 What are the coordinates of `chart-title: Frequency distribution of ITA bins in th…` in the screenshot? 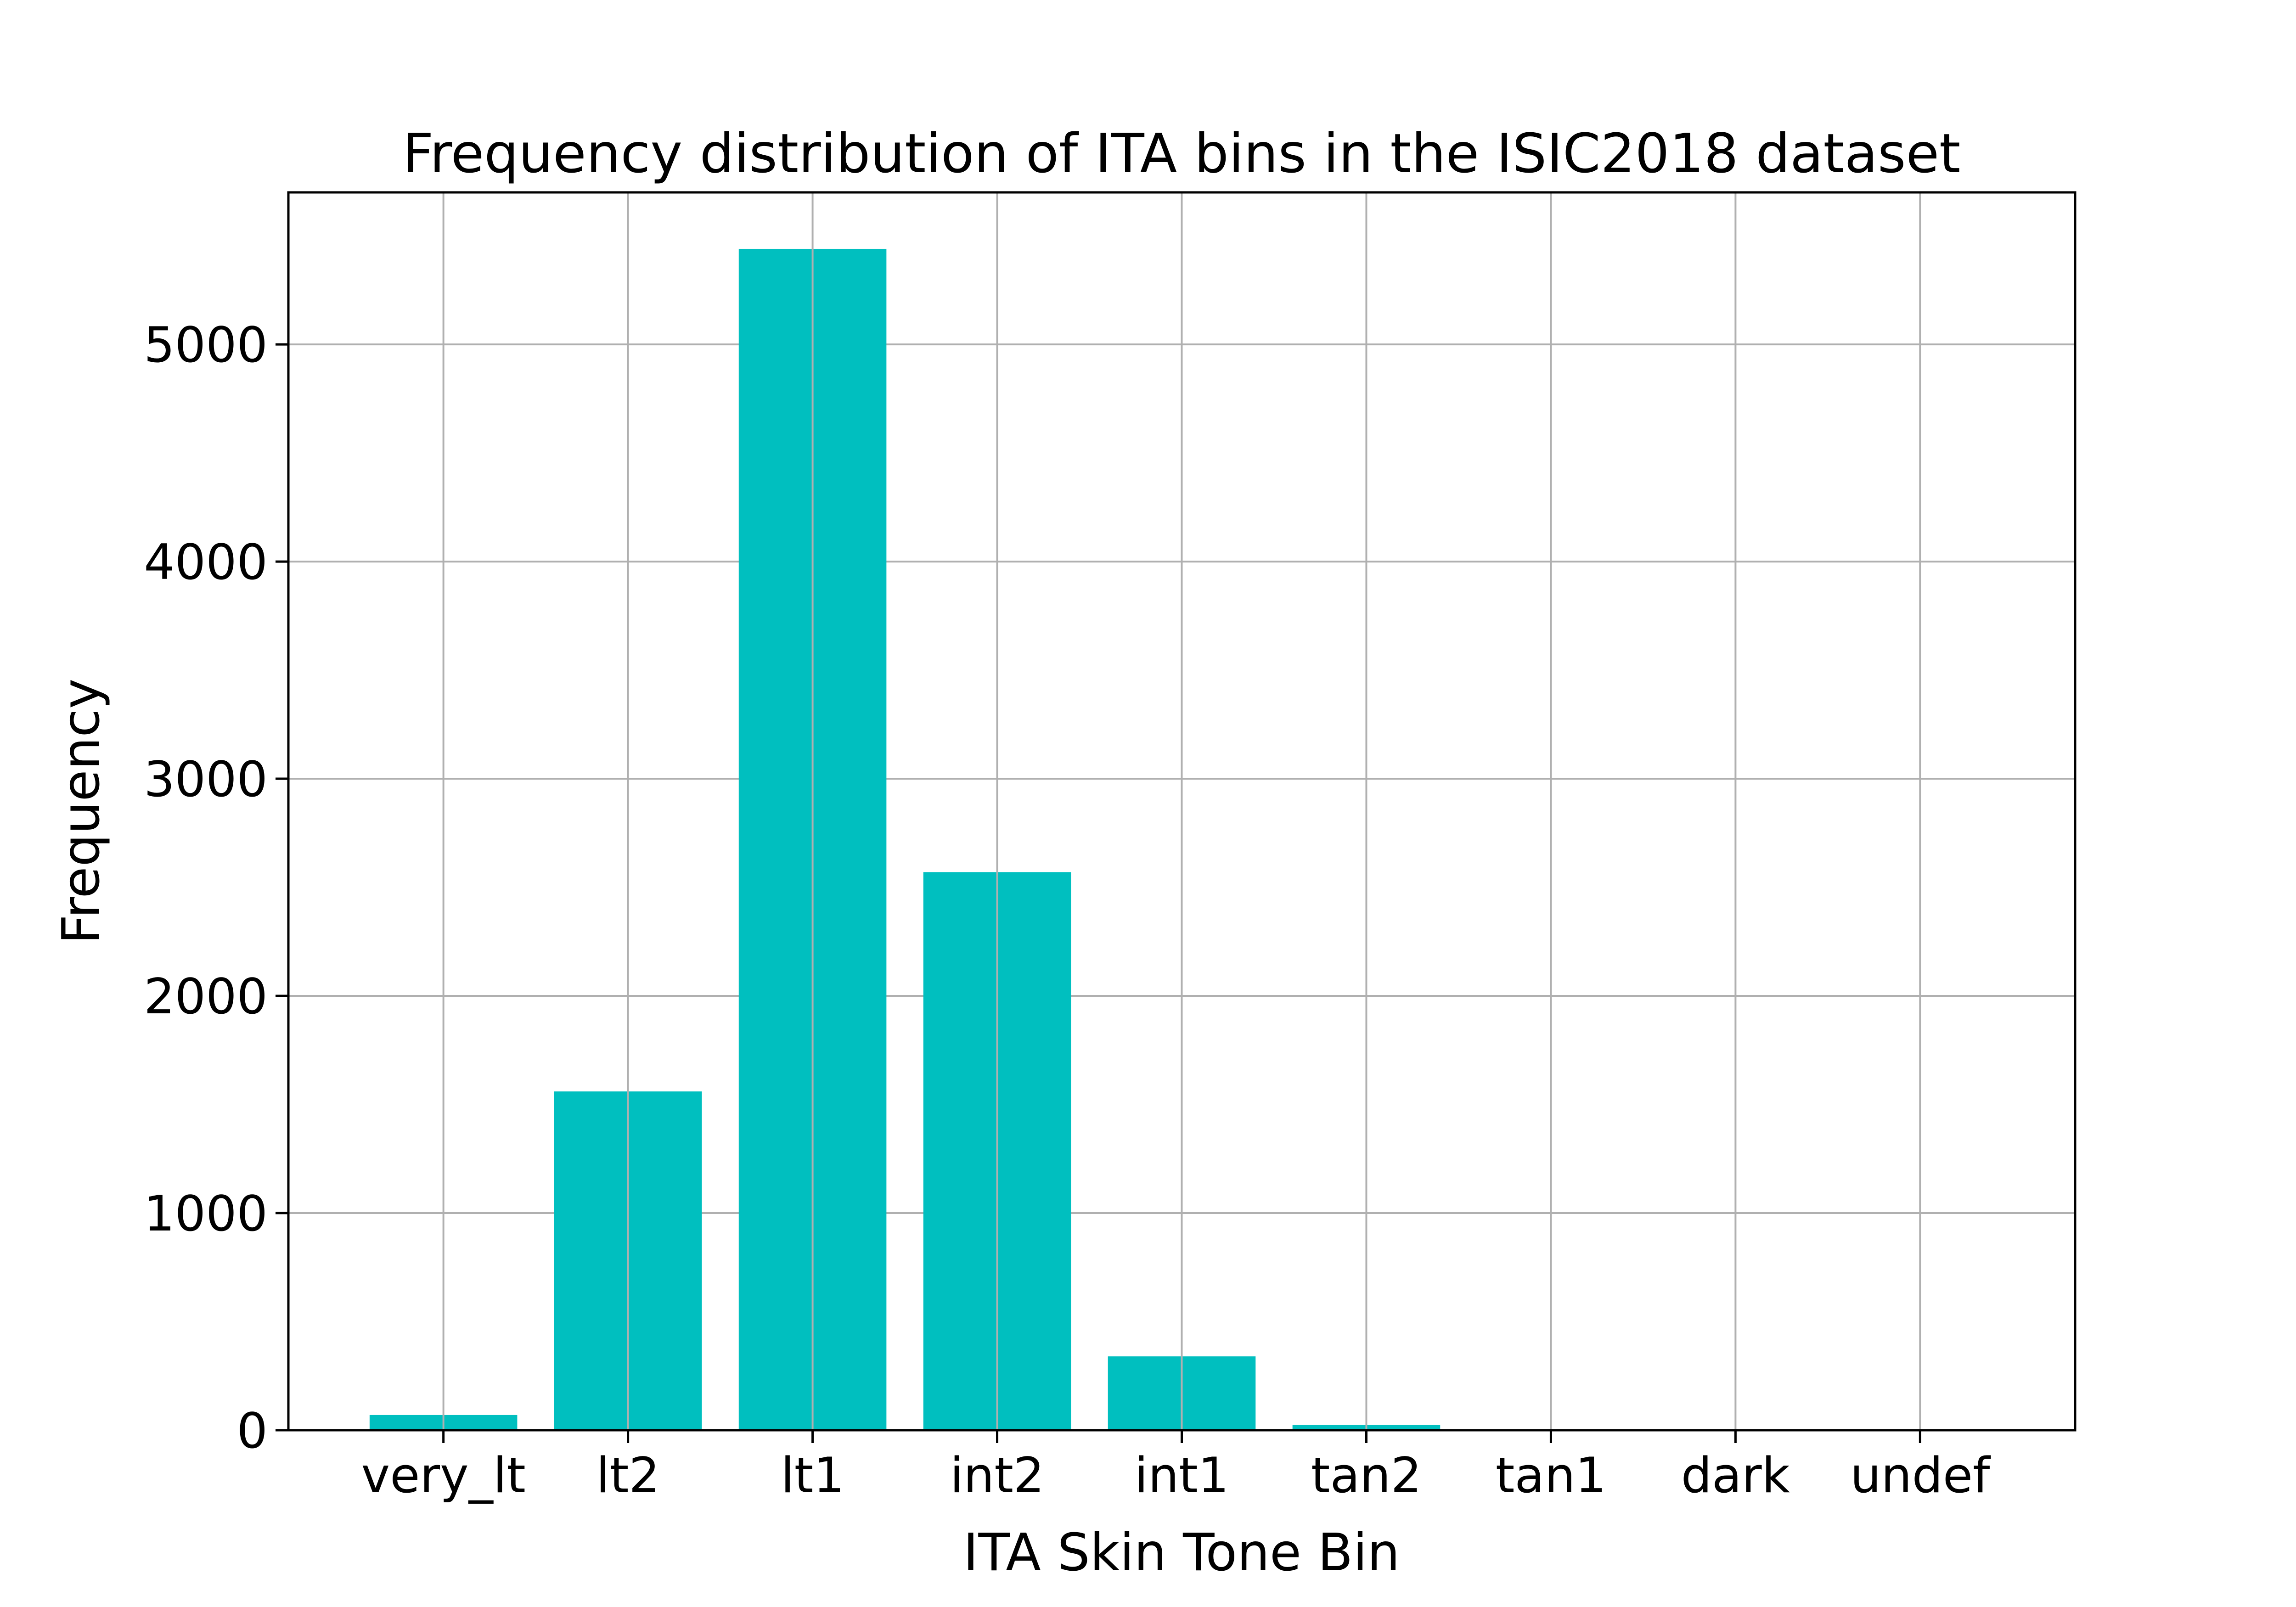 It's located at (1182, 153).